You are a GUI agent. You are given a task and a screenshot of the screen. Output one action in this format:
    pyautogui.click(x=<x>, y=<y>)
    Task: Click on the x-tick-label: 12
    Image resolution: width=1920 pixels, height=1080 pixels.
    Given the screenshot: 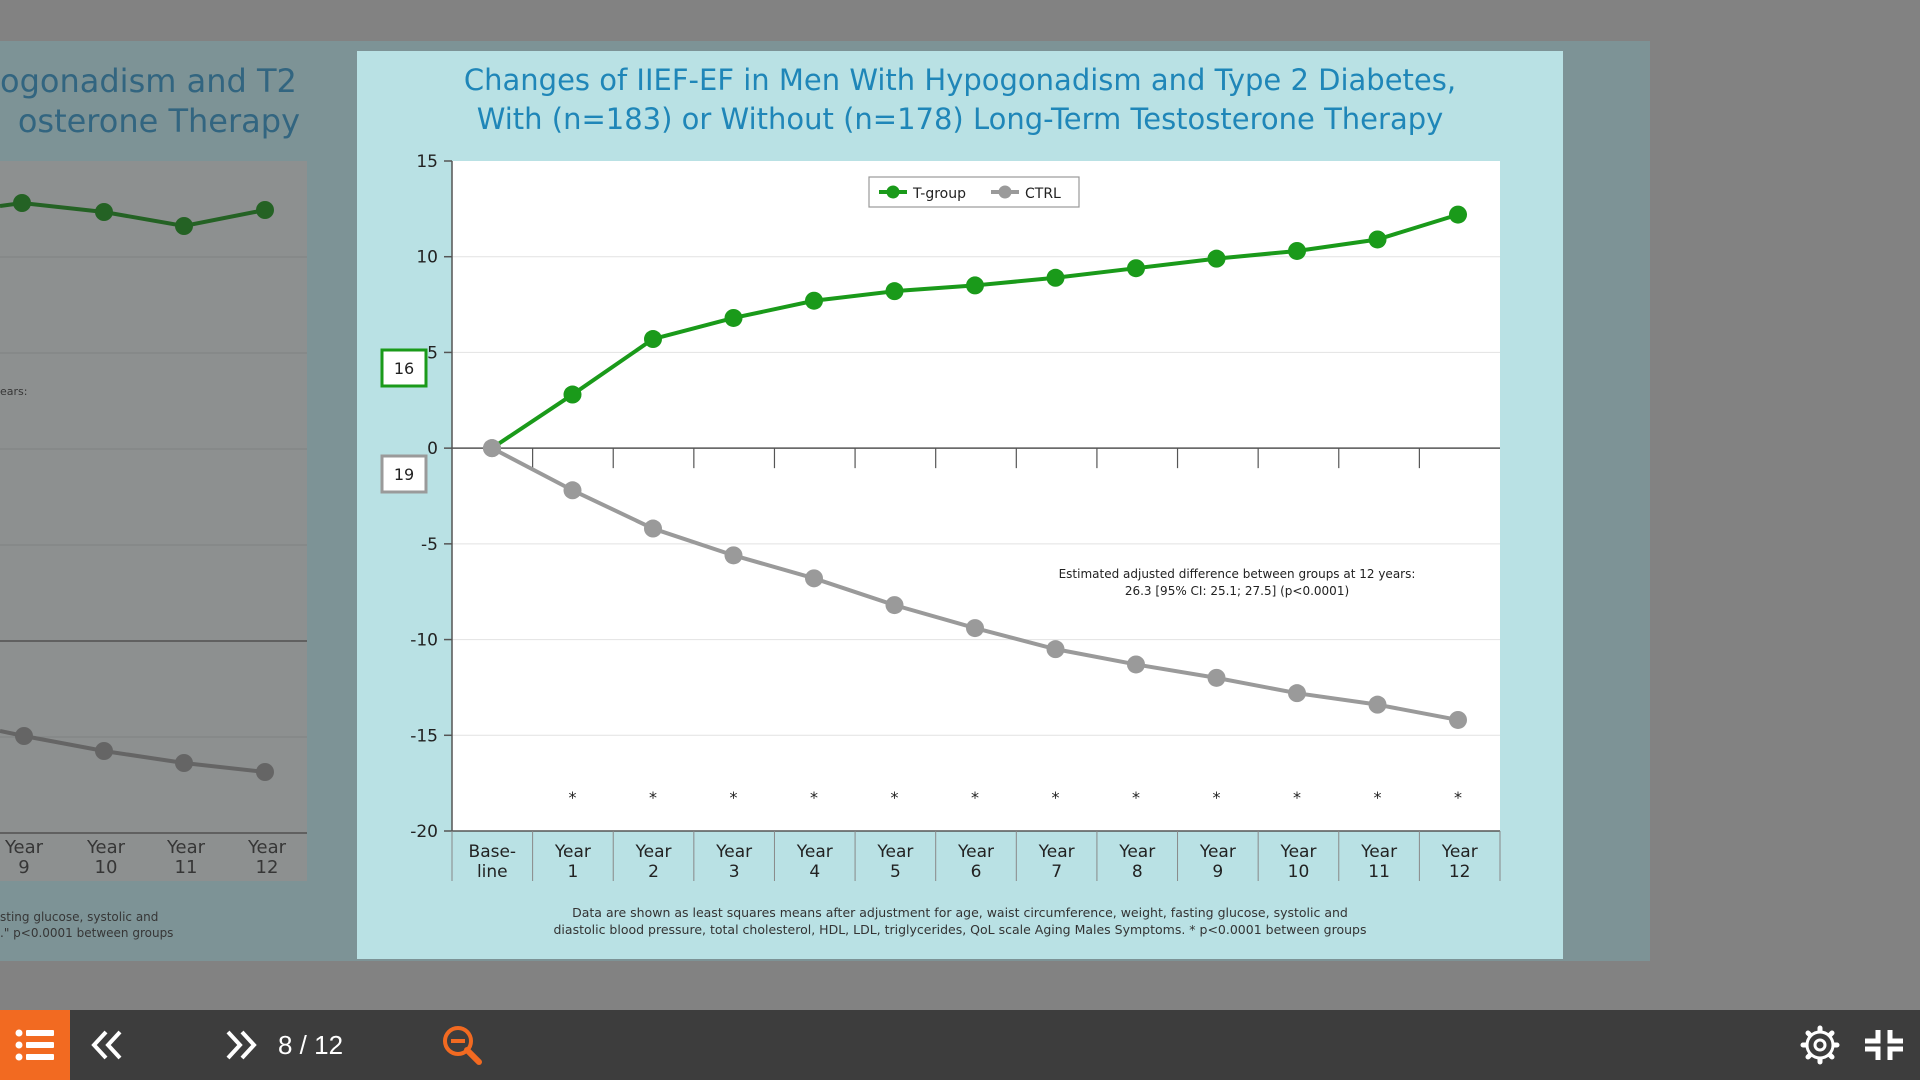 What is the action you would take?
    pyautogui.click(x=1460, y=872)
    